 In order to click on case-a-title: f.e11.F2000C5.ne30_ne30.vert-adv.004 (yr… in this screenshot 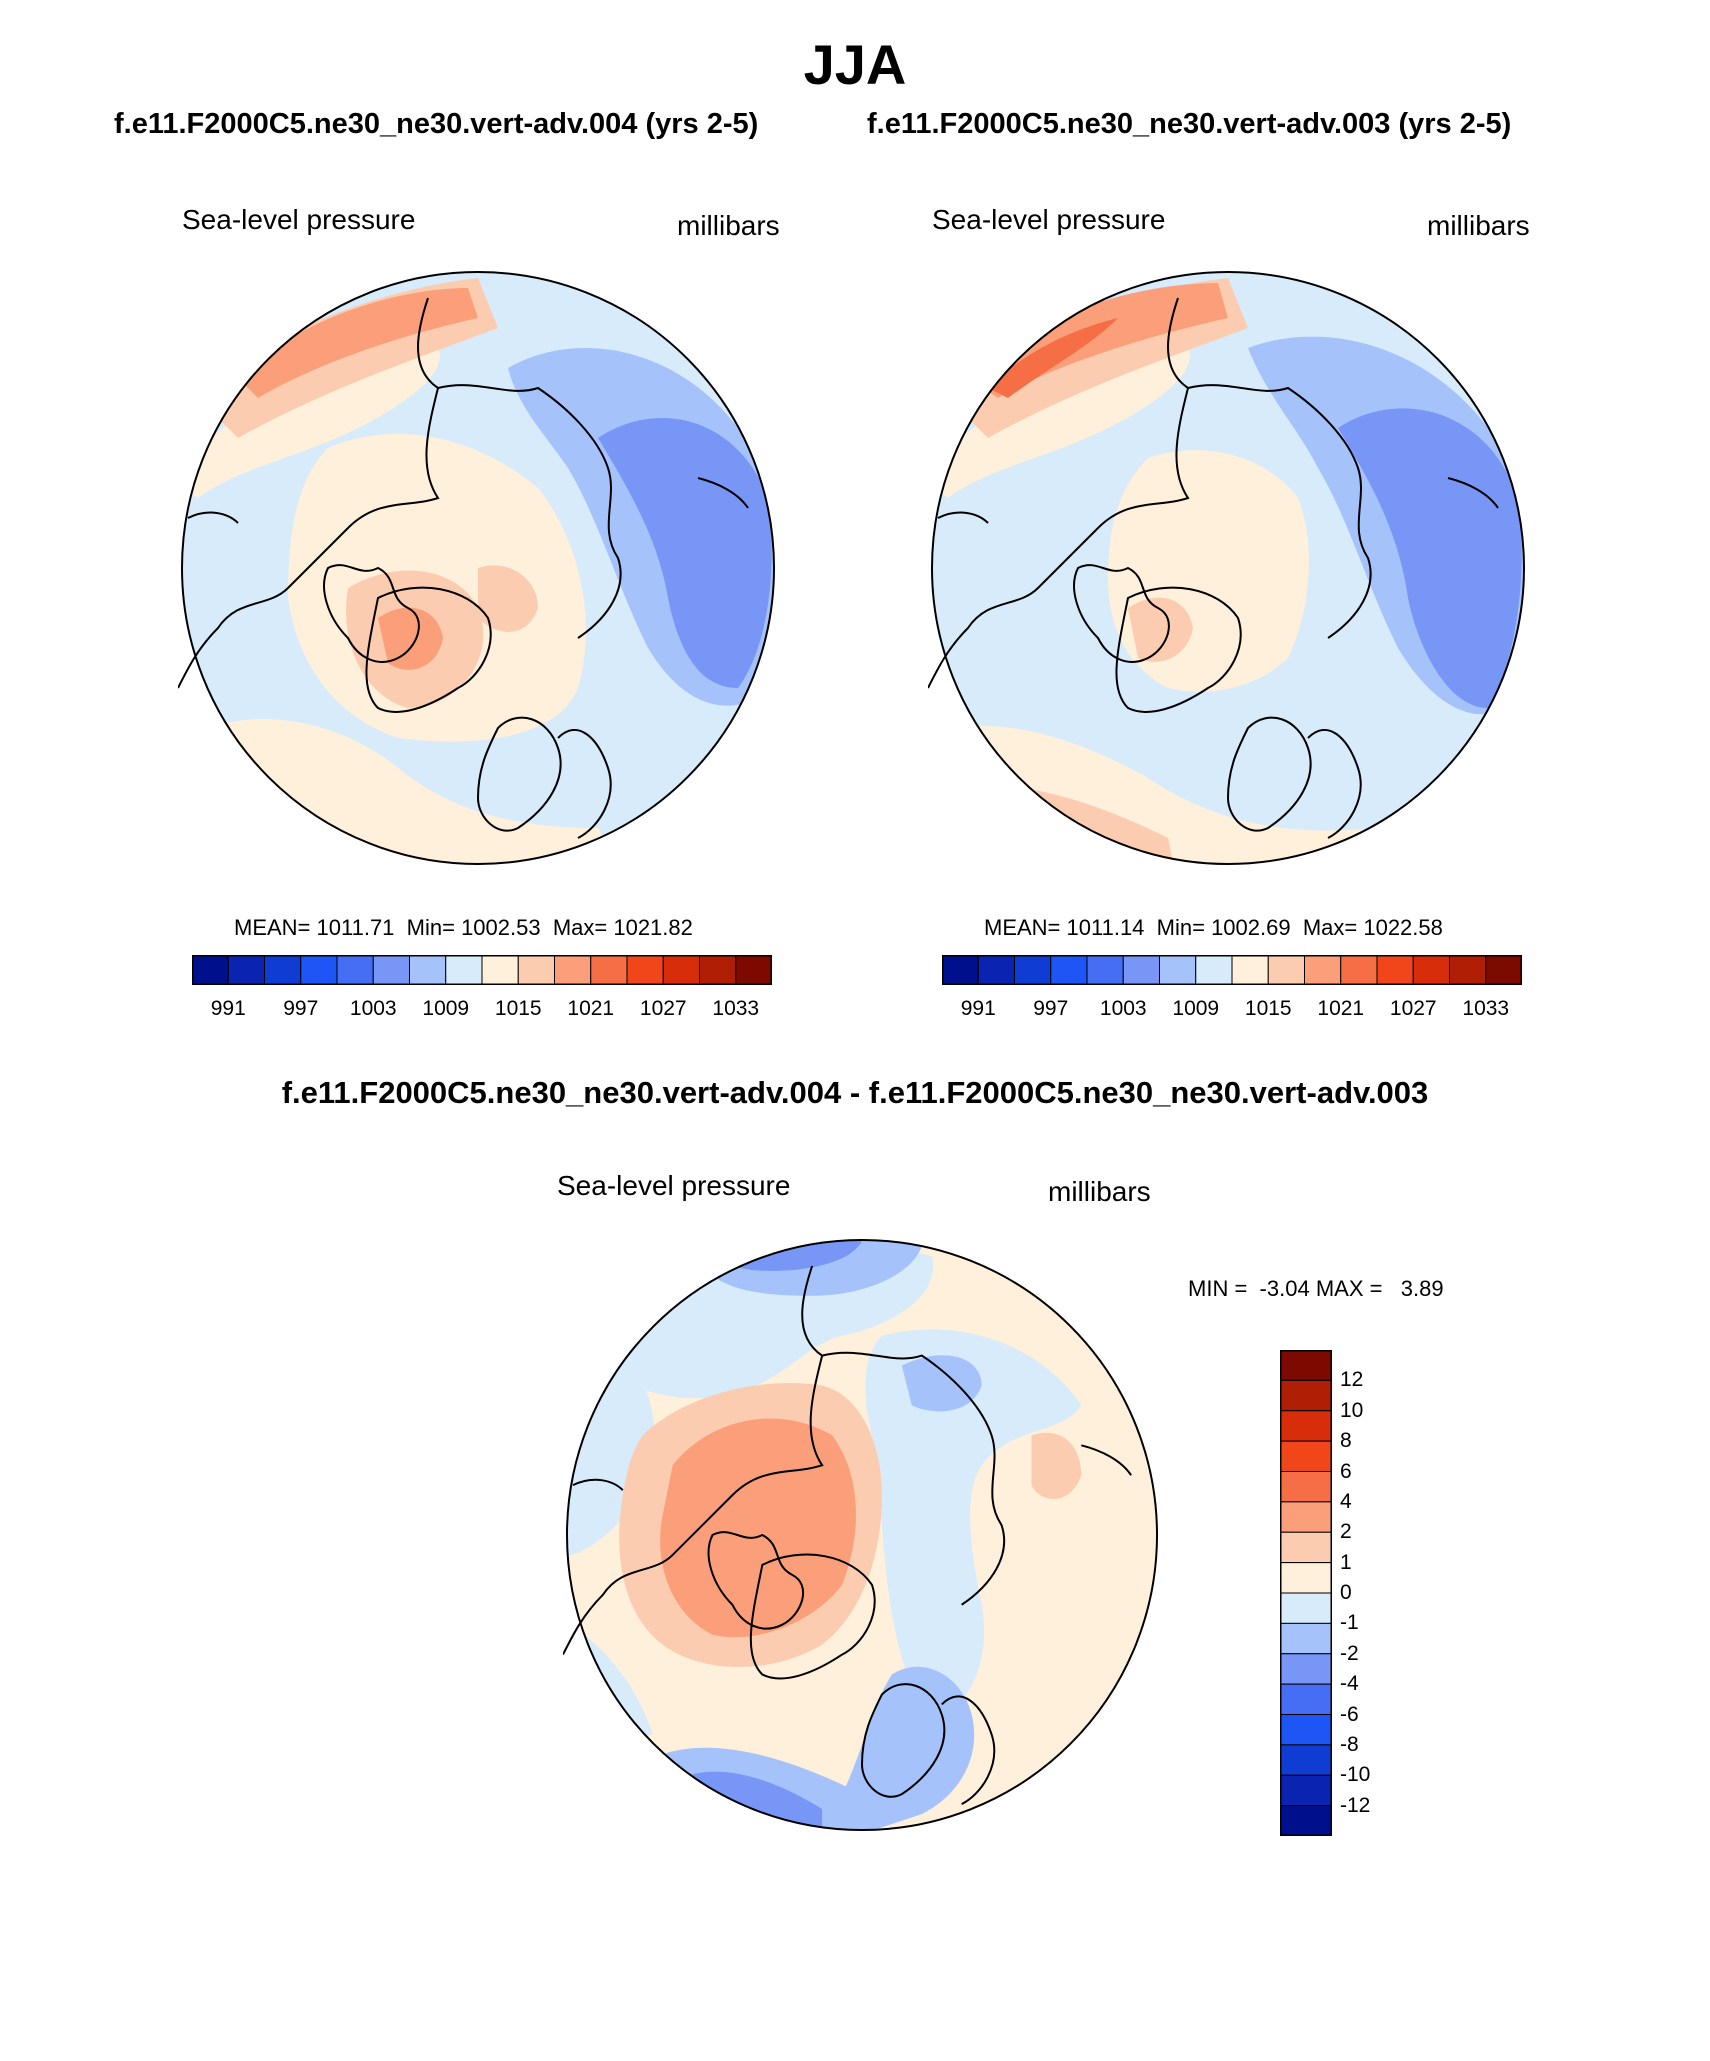, I will do `click(436, 124)`.